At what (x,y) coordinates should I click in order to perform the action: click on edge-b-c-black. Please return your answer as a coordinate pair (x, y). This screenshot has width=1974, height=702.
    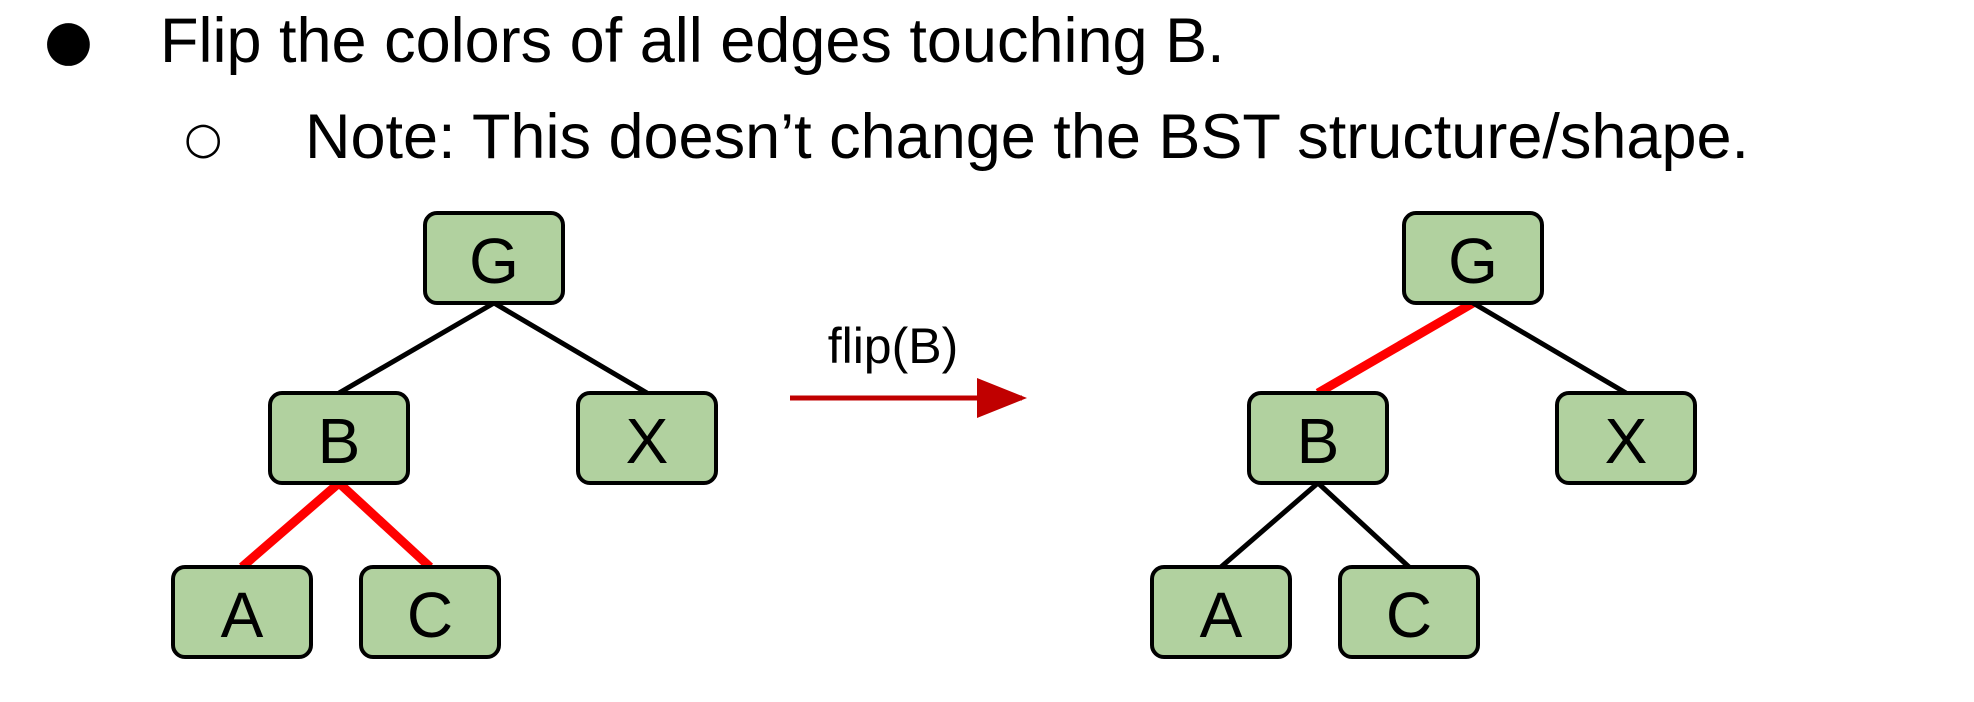
    Looking at the image, I should click on (1363, 525).